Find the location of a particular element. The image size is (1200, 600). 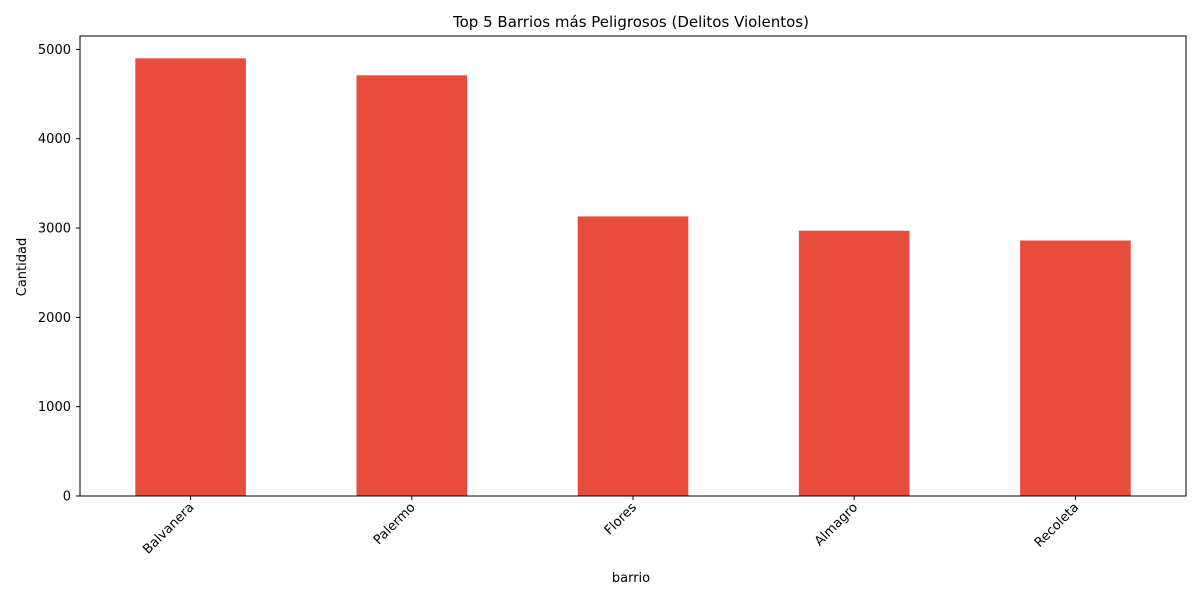

y-tick-label: 1000 is located at coordinates (54, 407).